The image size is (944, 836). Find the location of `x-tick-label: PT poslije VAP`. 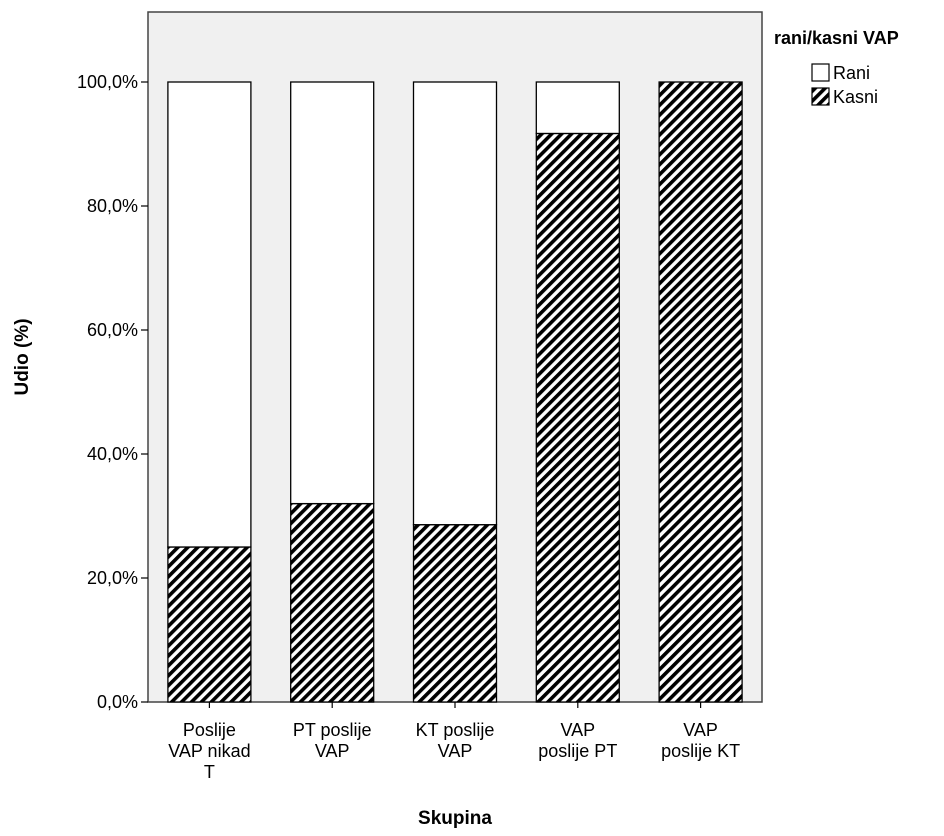

x-tick-label: PT poslije VAP is located at coordinates (332, 740).